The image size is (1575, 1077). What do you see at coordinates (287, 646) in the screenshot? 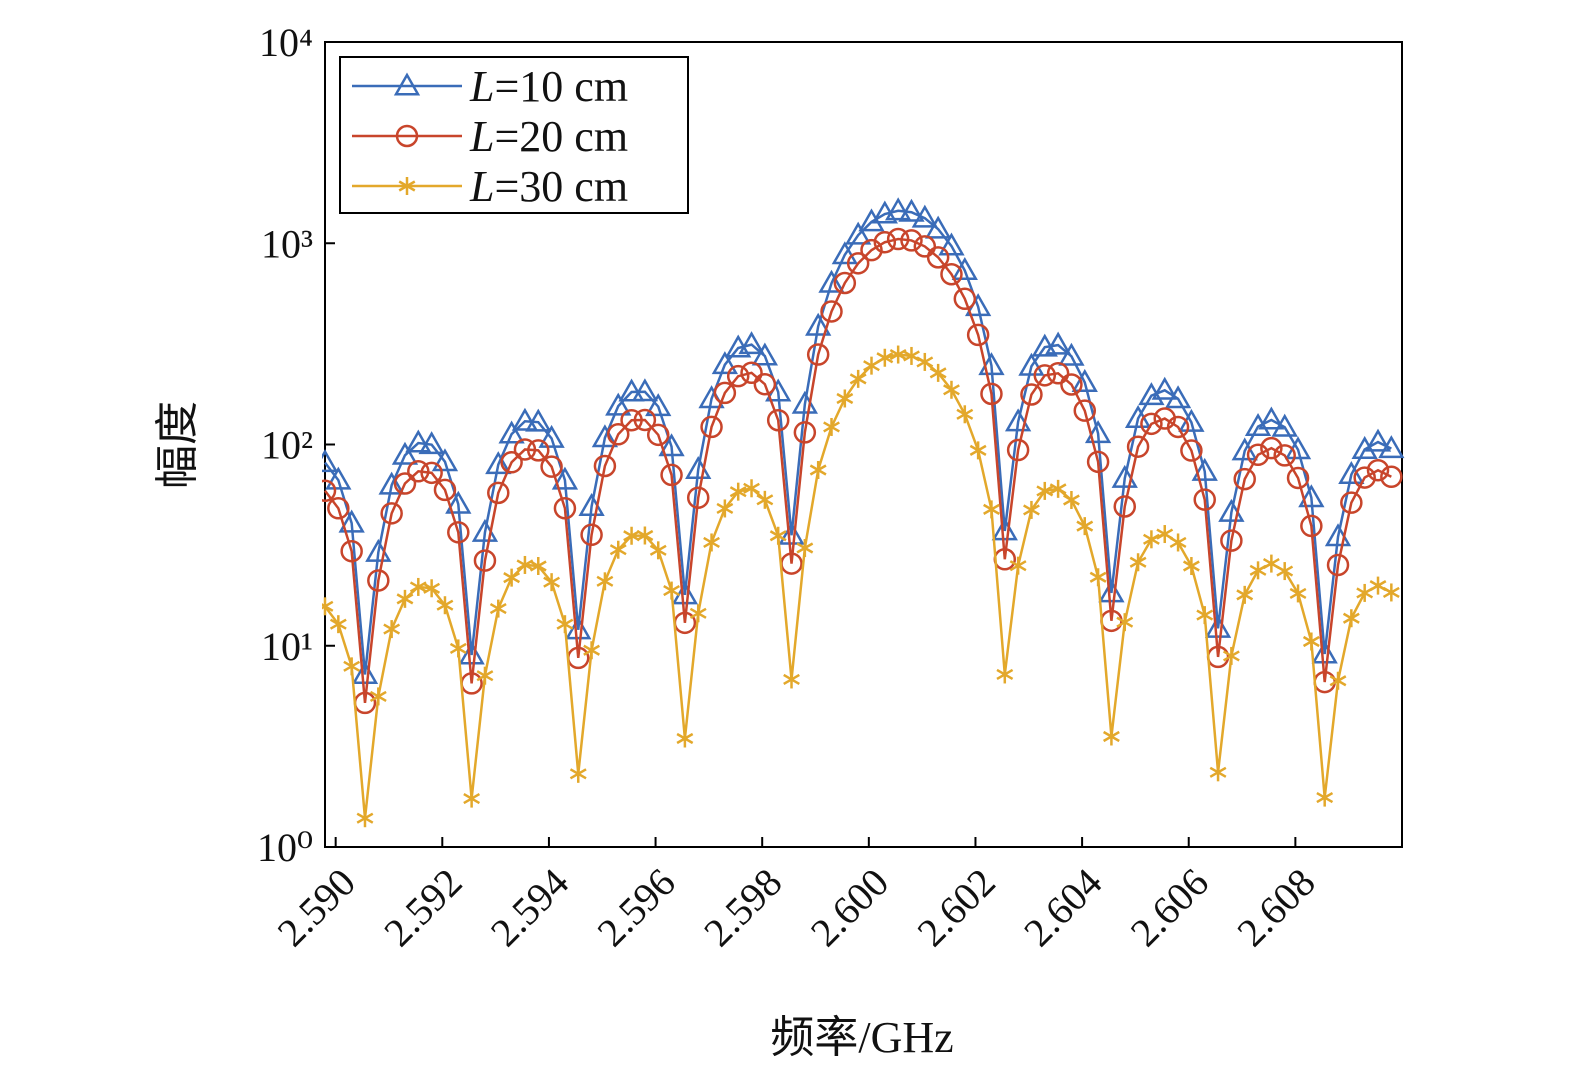
I see `y-tick-label: 10¹` at bounding box center [287, 646].